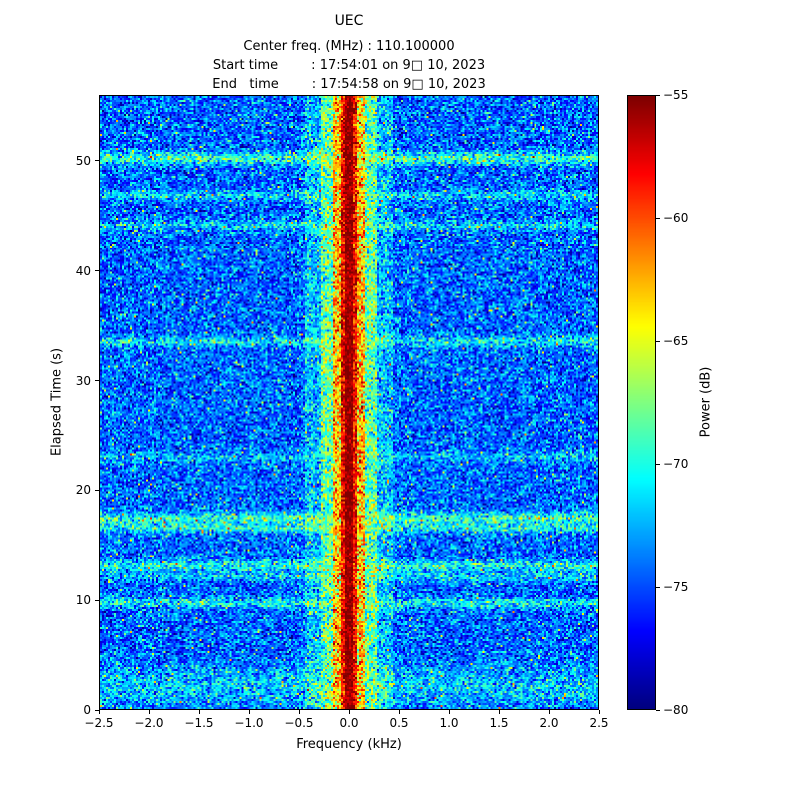 The width and height of the screenshot is (800, 800). I want to click on colorbar-tick-label: −55, so click(676, 95).